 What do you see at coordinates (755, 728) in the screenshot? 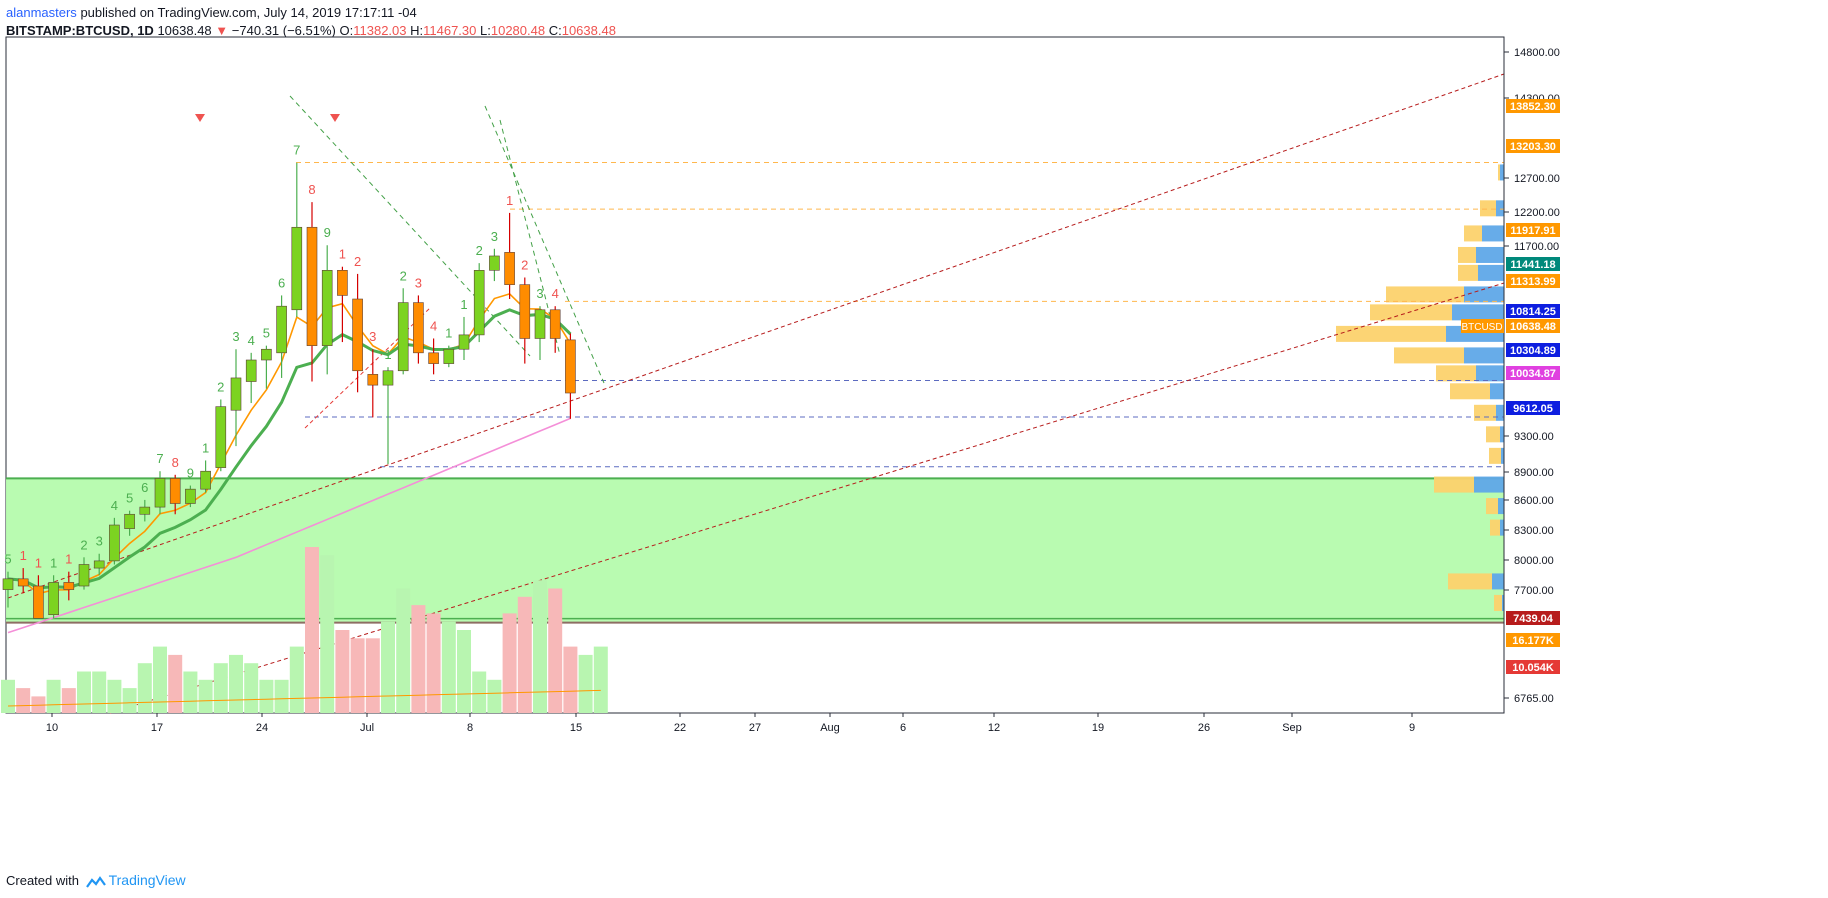
I see `x-tick-label: 27` at bounding box center [755, 728].